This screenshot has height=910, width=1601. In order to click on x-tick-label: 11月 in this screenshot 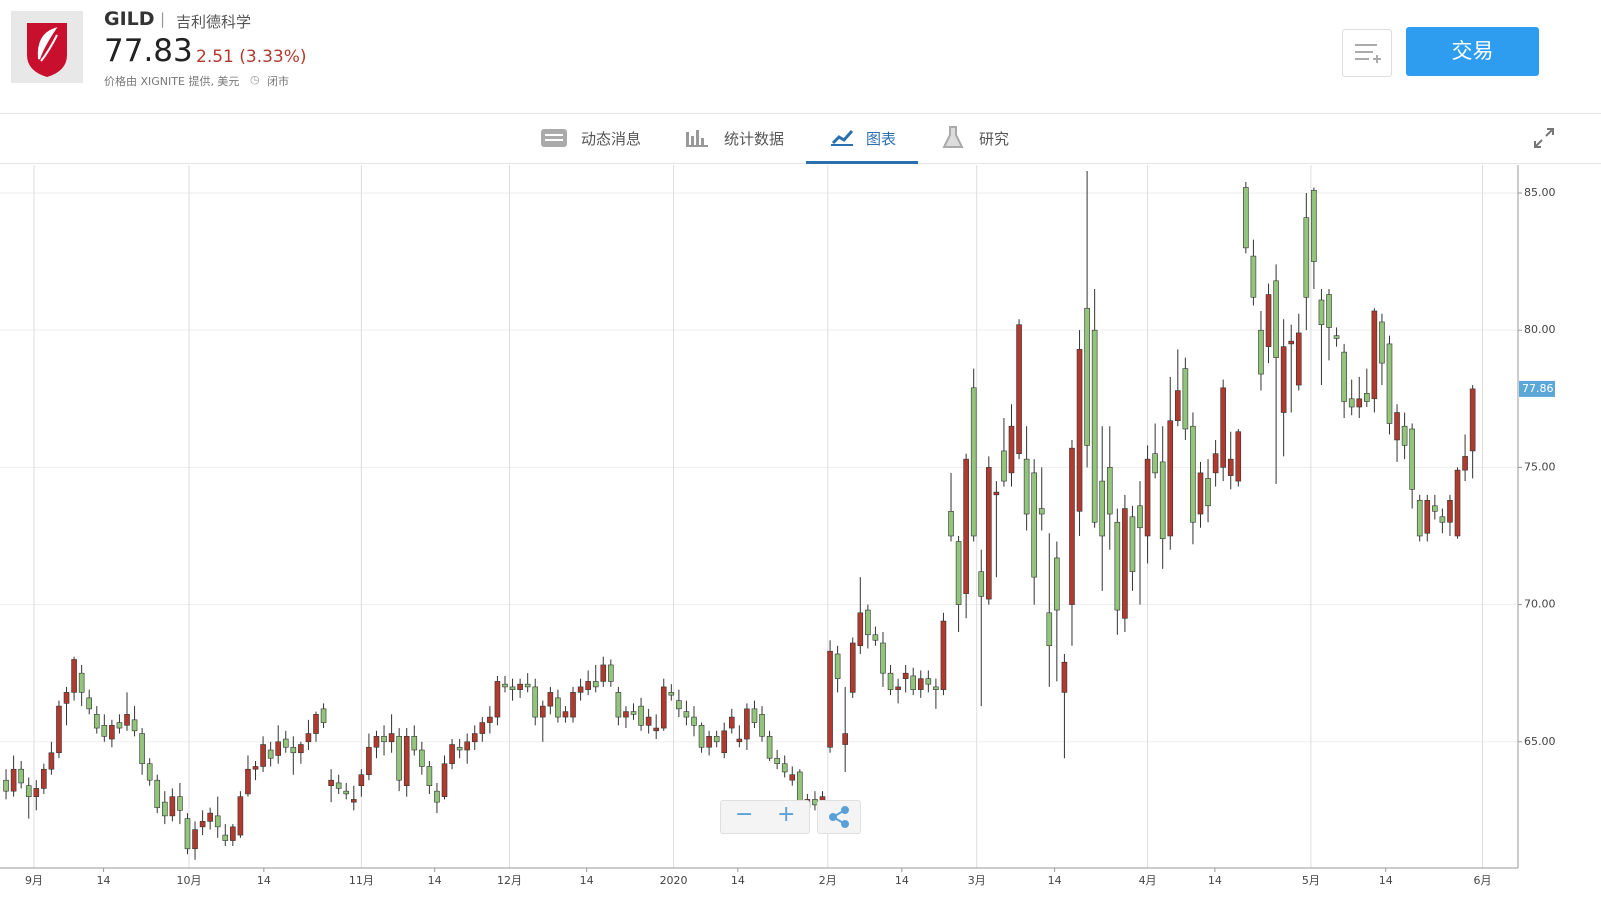, I will do `click(361, 880)`.